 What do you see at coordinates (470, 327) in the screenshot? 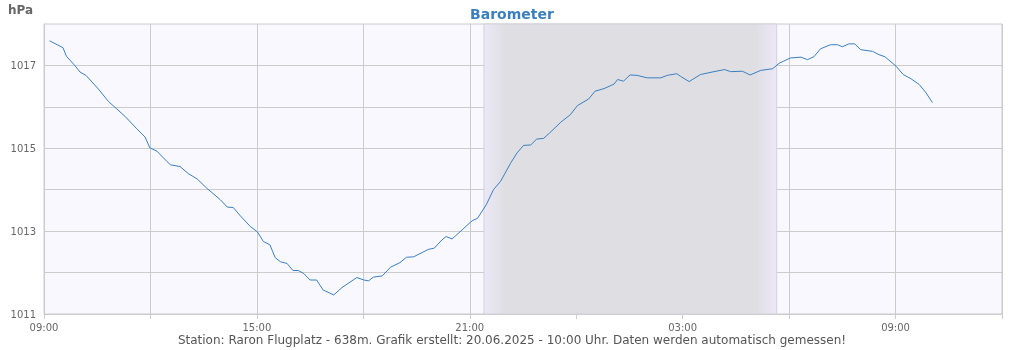
I see `x-tick-label: 21:00` at bounding box center [470, 327].